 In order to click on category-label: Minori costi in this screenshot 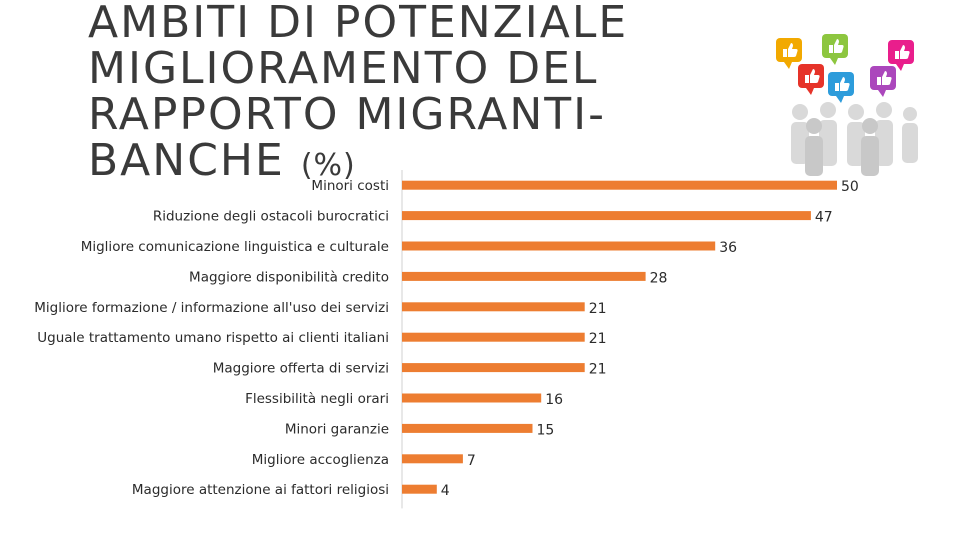, I will do `click(350, 186)`.